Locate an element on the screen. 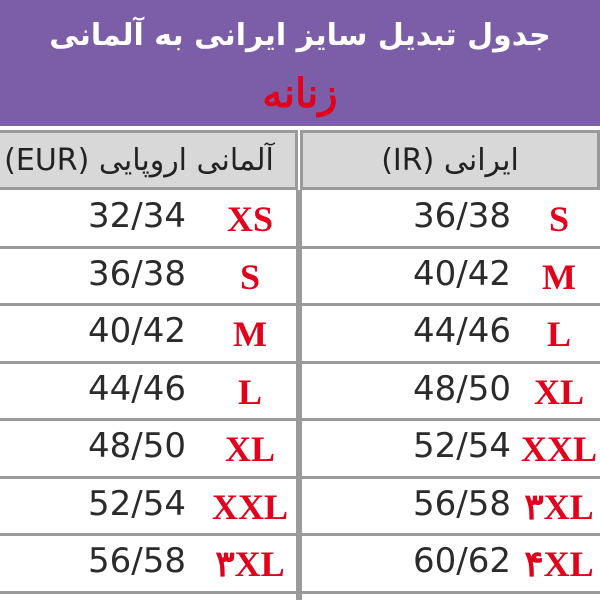  eur-label: S is located at coordinates (250, 276).